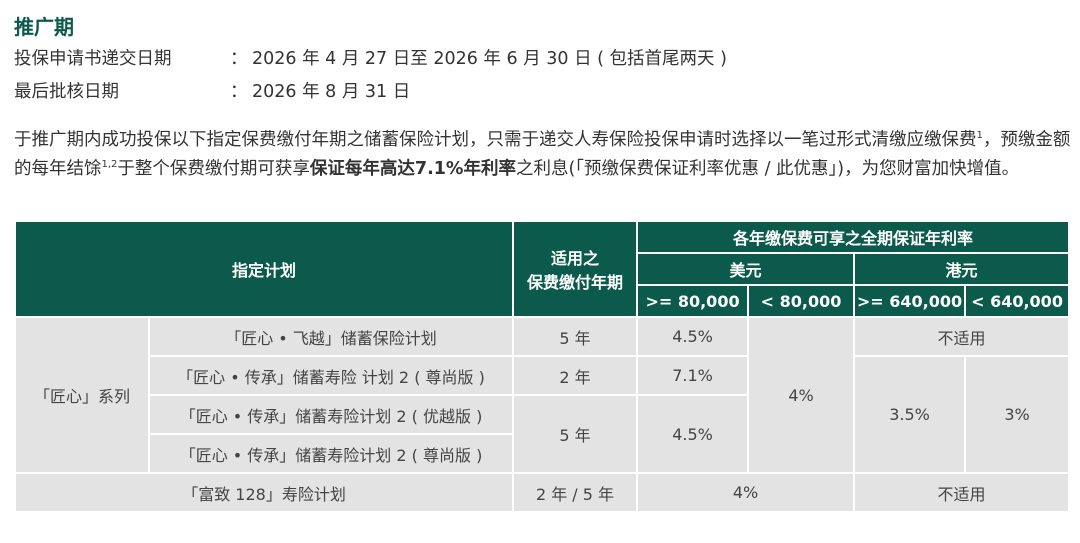 The height and width of the screenshot is (543, 1080). Describe the element at coordinates (82, 395) in the screenshot. I see `series-name: 「匠心」系列` at that location.